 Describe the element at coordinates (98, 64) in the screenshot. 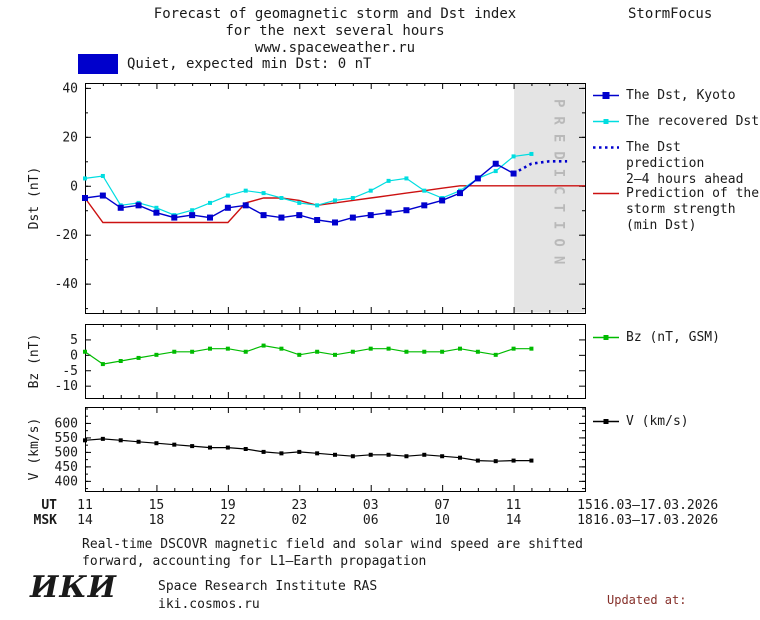

I see `quiet-level-swatch` at that location.